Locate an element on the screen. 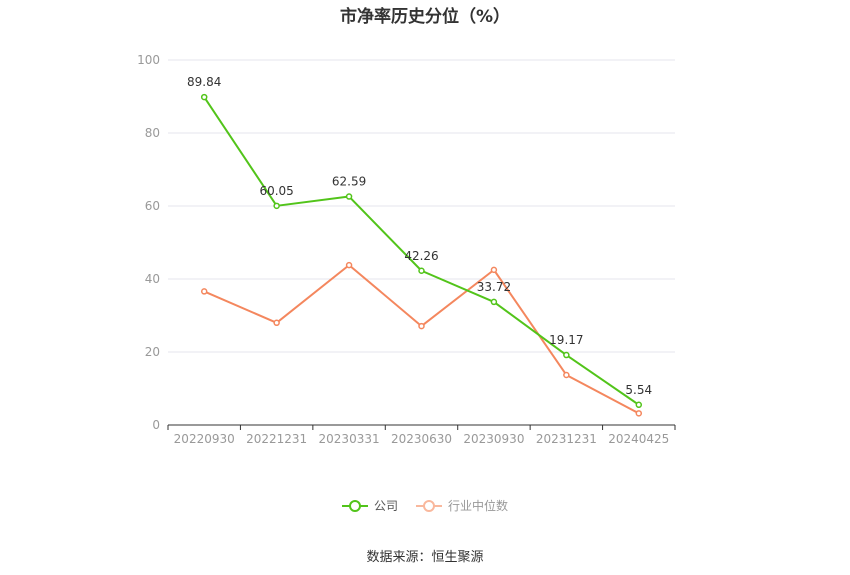  data-source: 数据来源：恒生聚源 is located at coordinates (425, 557).